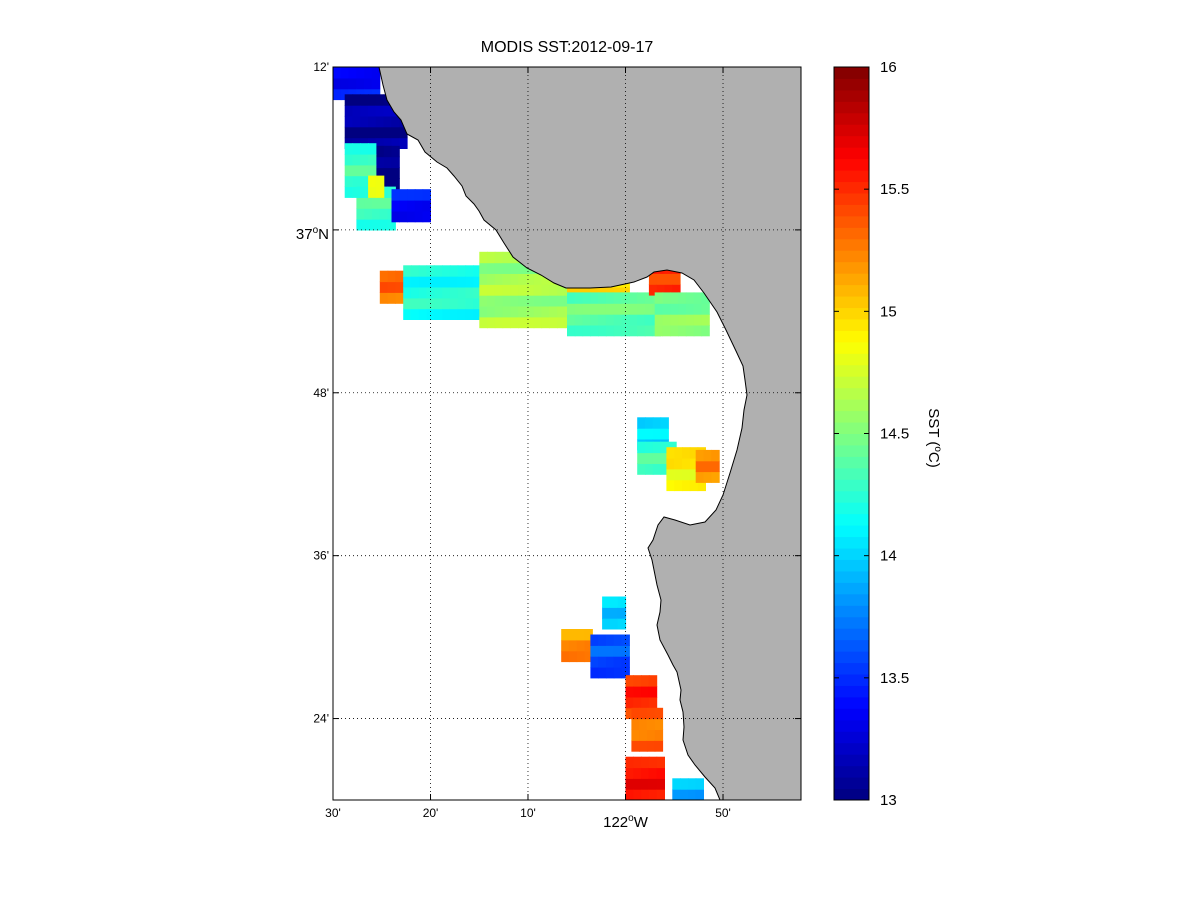 This screenshot has width=1200, height=900. I want to click on colorbar-gradient, so click(851, 434).